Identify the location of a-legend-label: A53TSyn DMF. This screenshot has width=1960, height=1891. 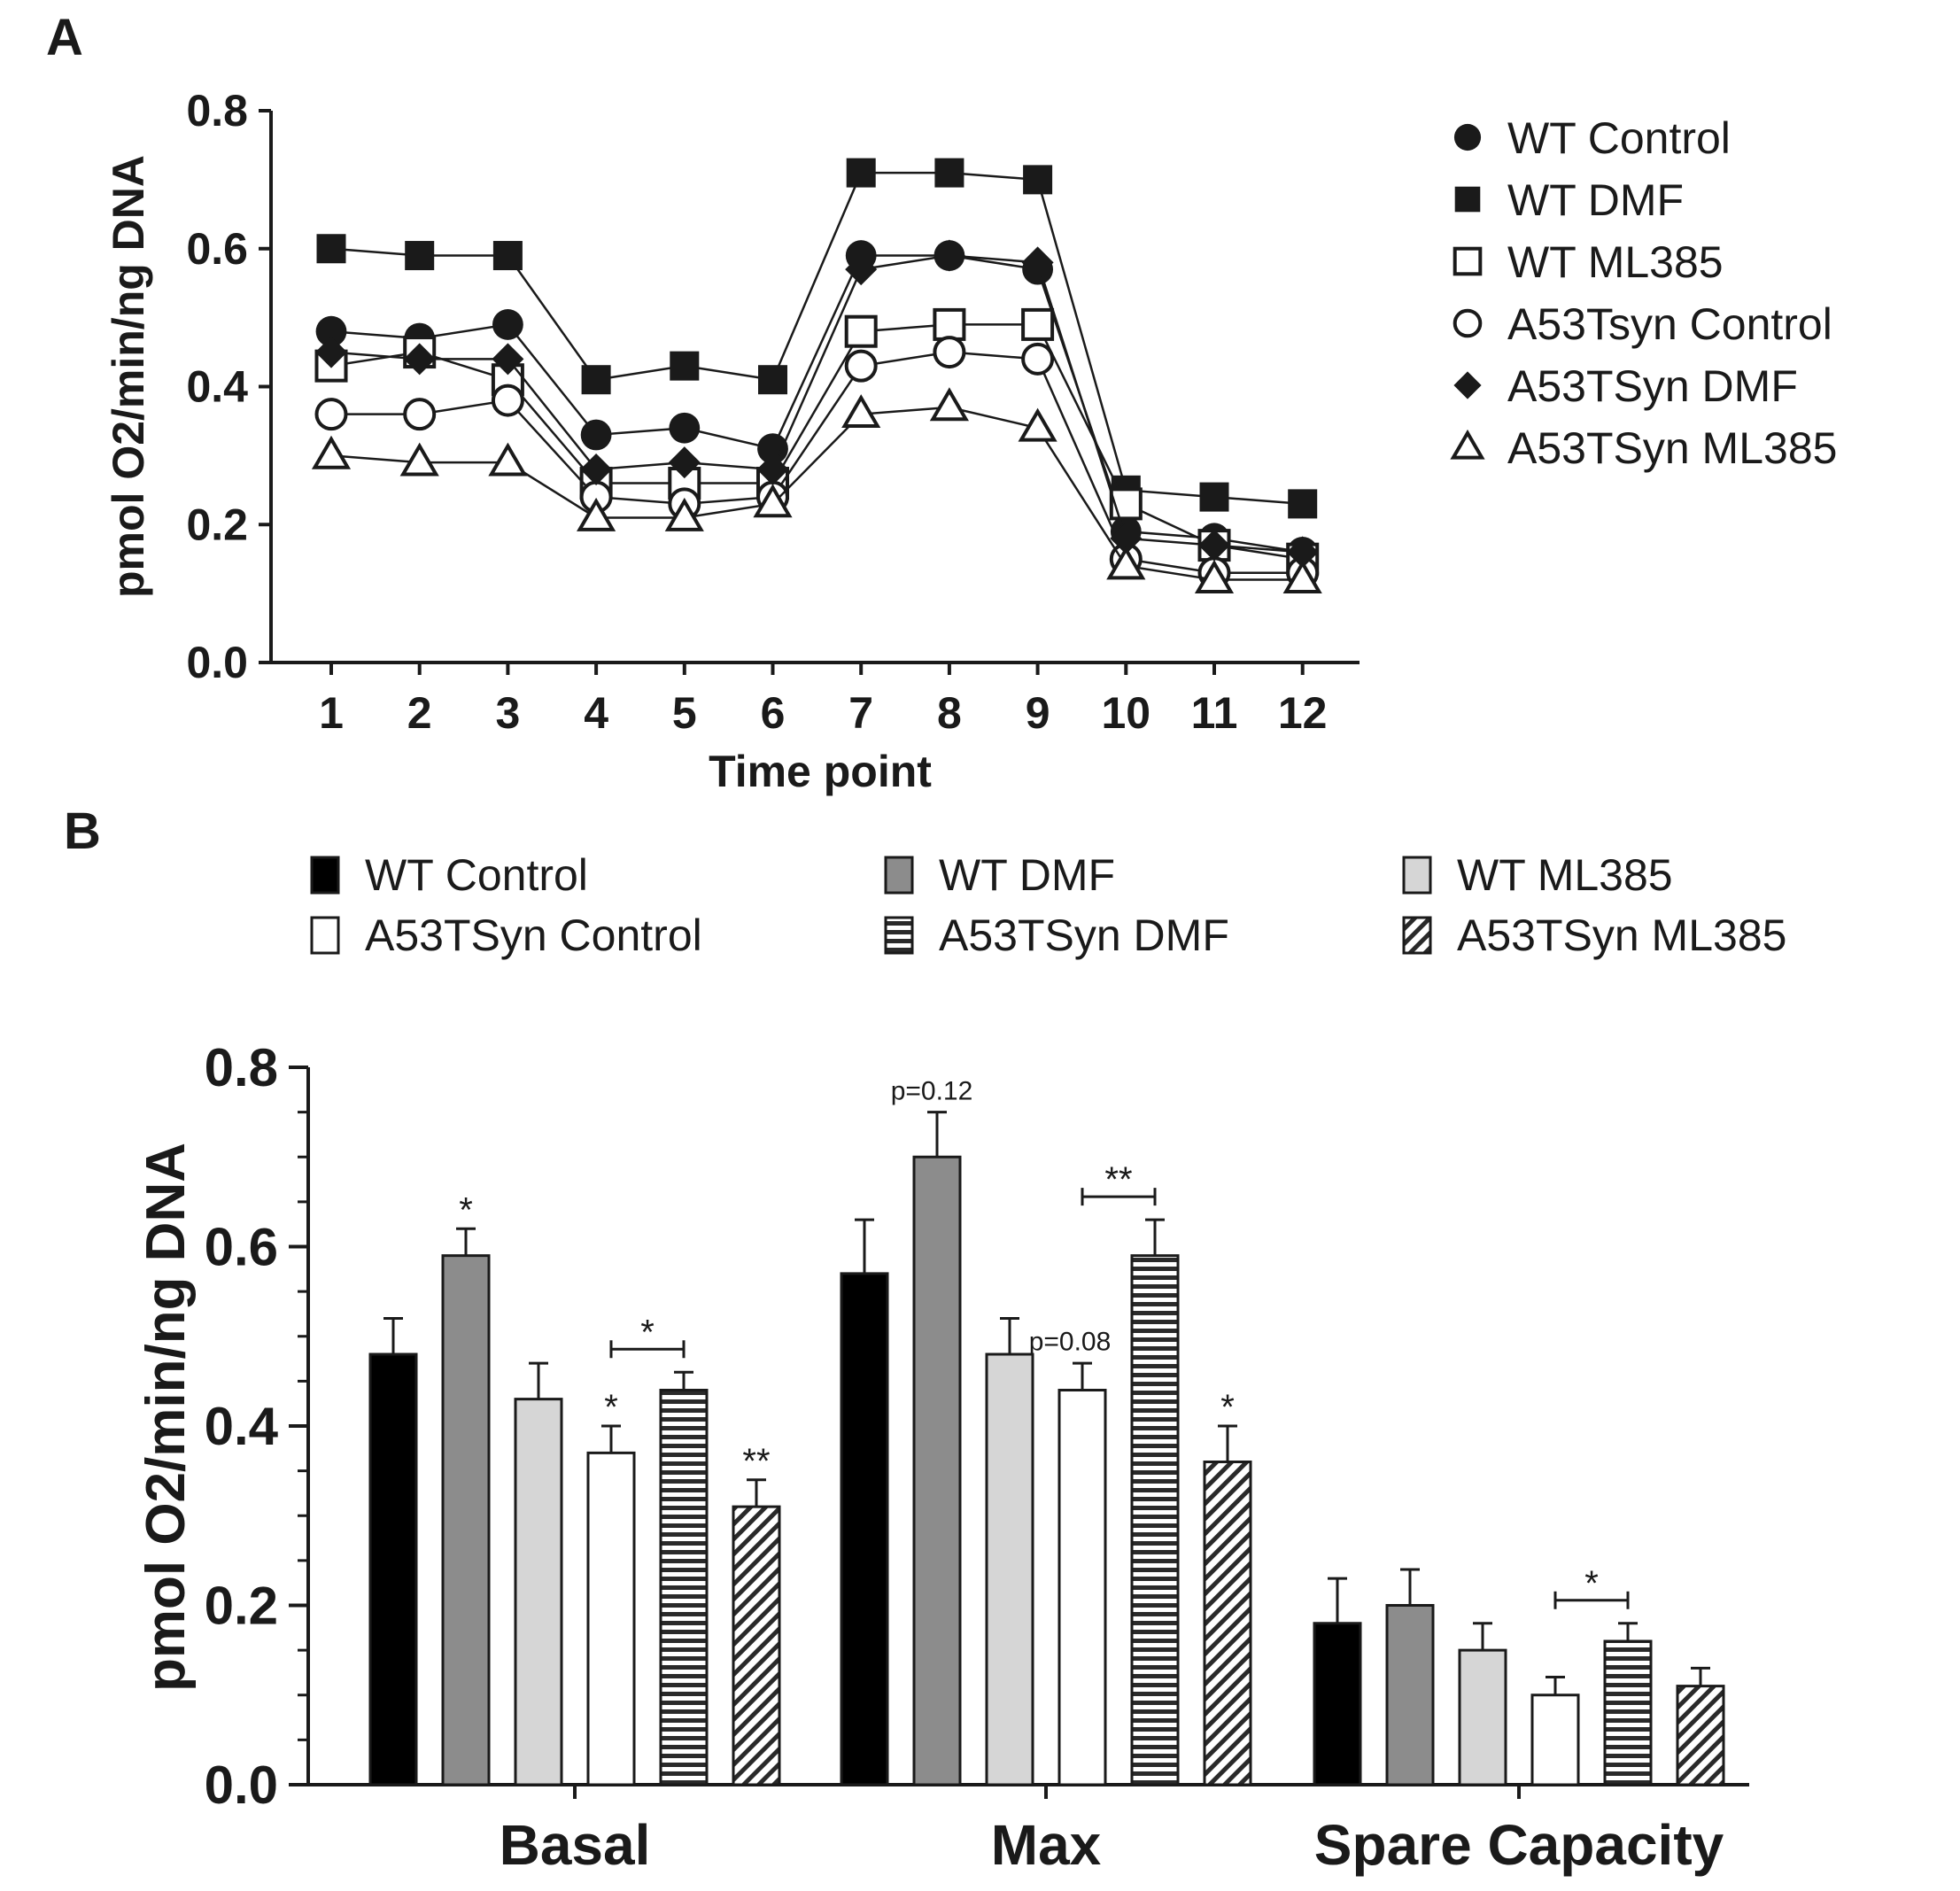
(1652, 386).